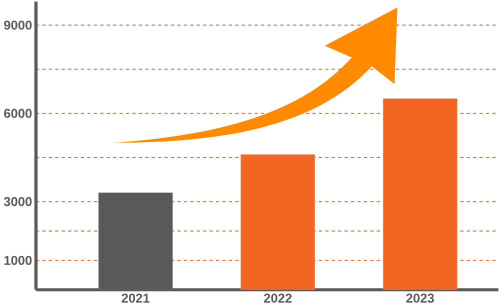  I want to click on x-tick-label: 2021, so click(136, 298).